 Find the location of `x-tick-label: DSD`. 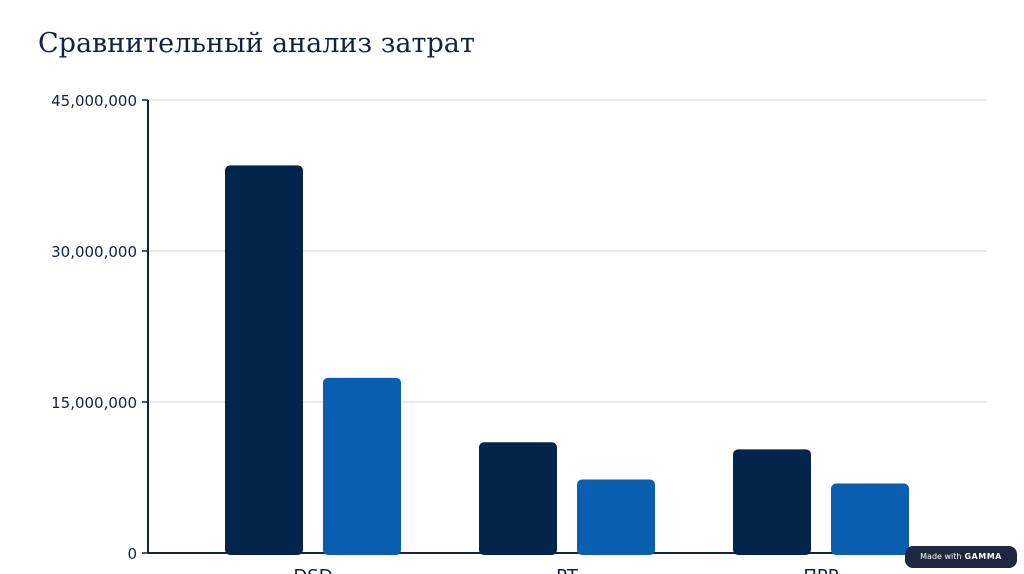

x-tick-label: DSD is located at coordinates (312, 570).